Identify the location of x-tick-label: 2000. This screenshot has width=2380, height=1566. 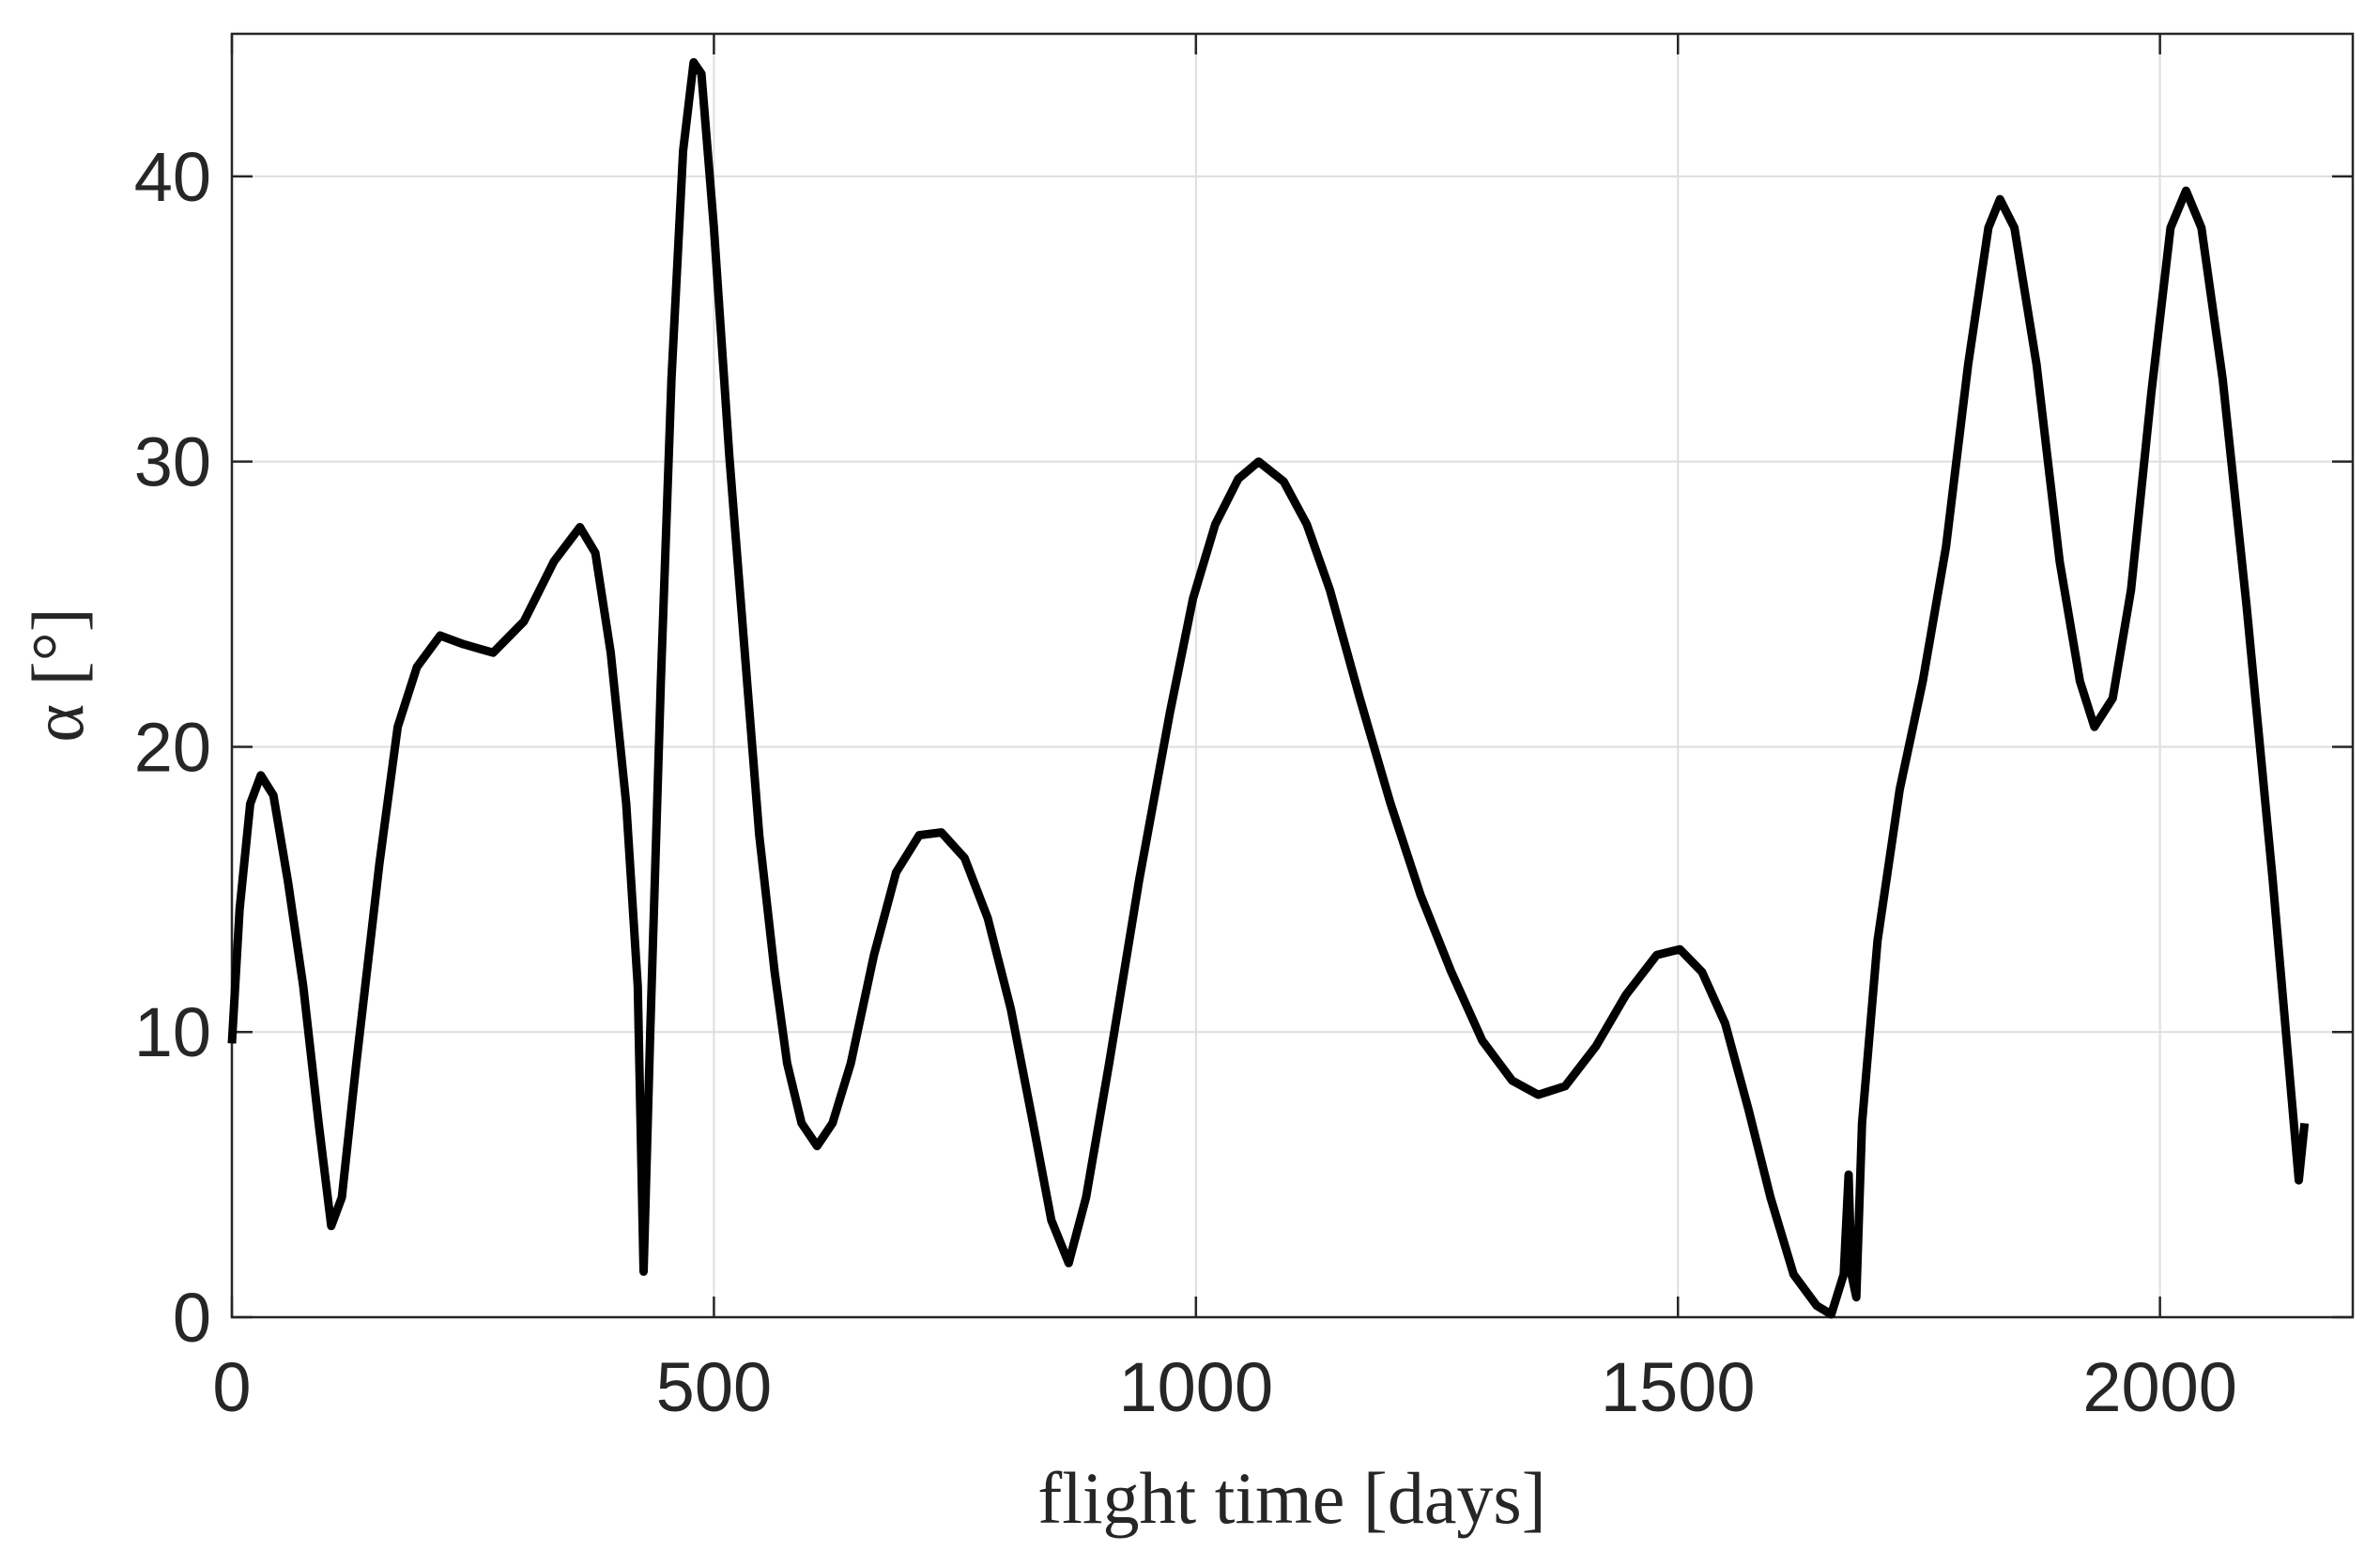
(2159, 1387).